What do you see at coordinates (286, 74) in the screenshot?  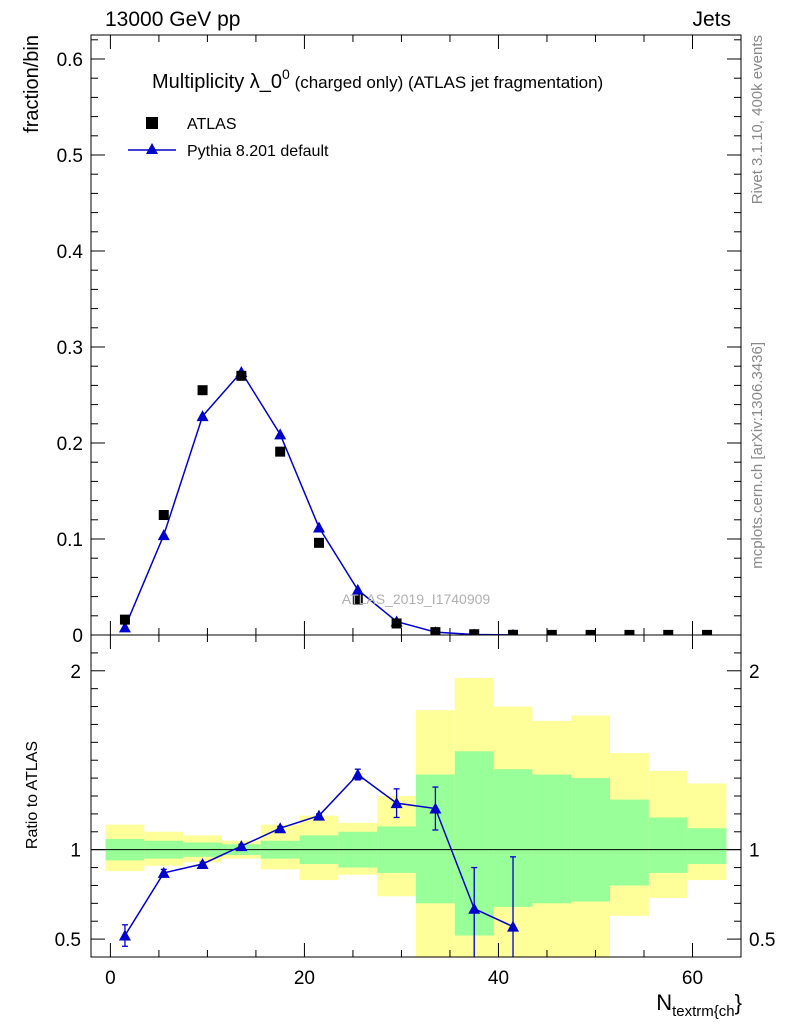 I see `chart-title-superscript: 0` at bounding box center [286, 74].